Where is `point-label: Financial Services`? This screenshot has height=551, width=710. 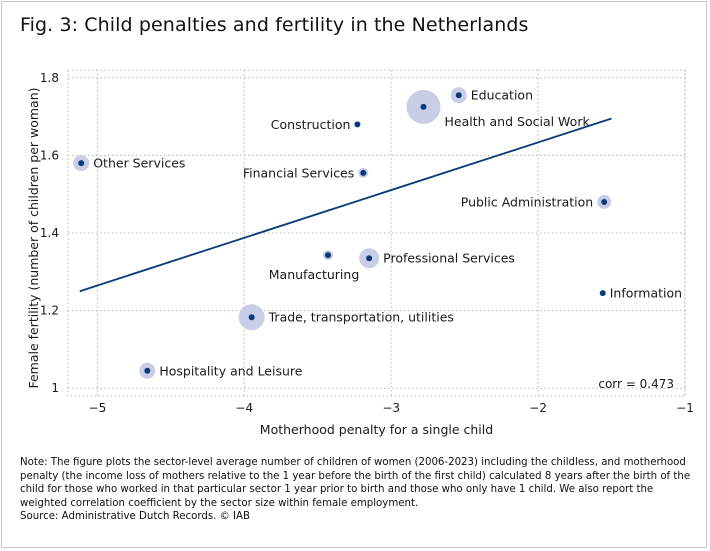
point-label: Financial Services is located at coordinates (298, 172).